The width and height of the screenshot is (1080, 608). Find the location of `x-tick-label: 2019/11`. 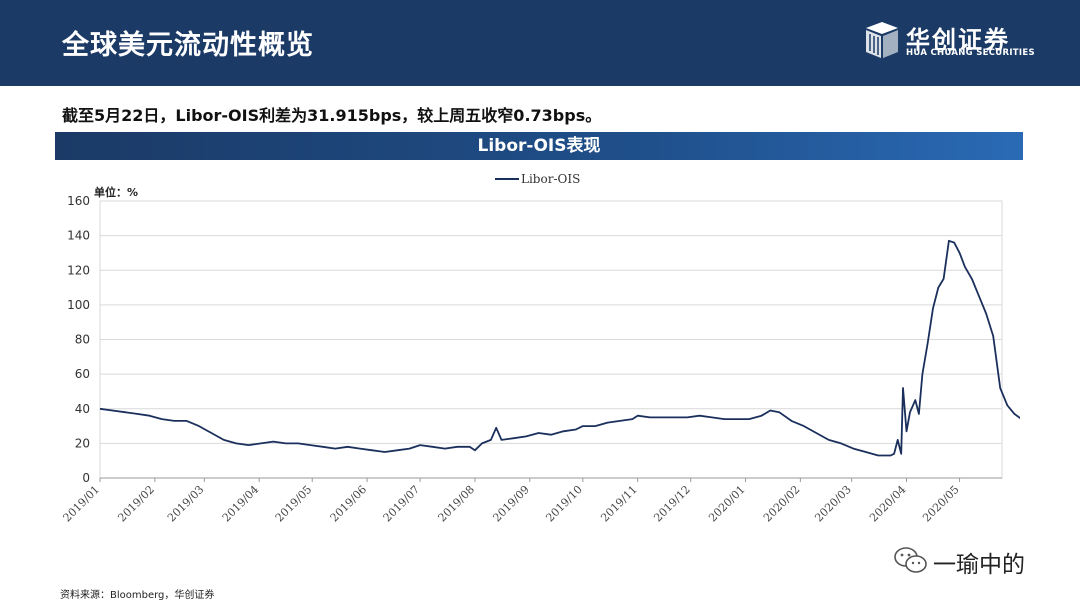

x-tick-label: 2019/11 is located at coordinates (619, 504).